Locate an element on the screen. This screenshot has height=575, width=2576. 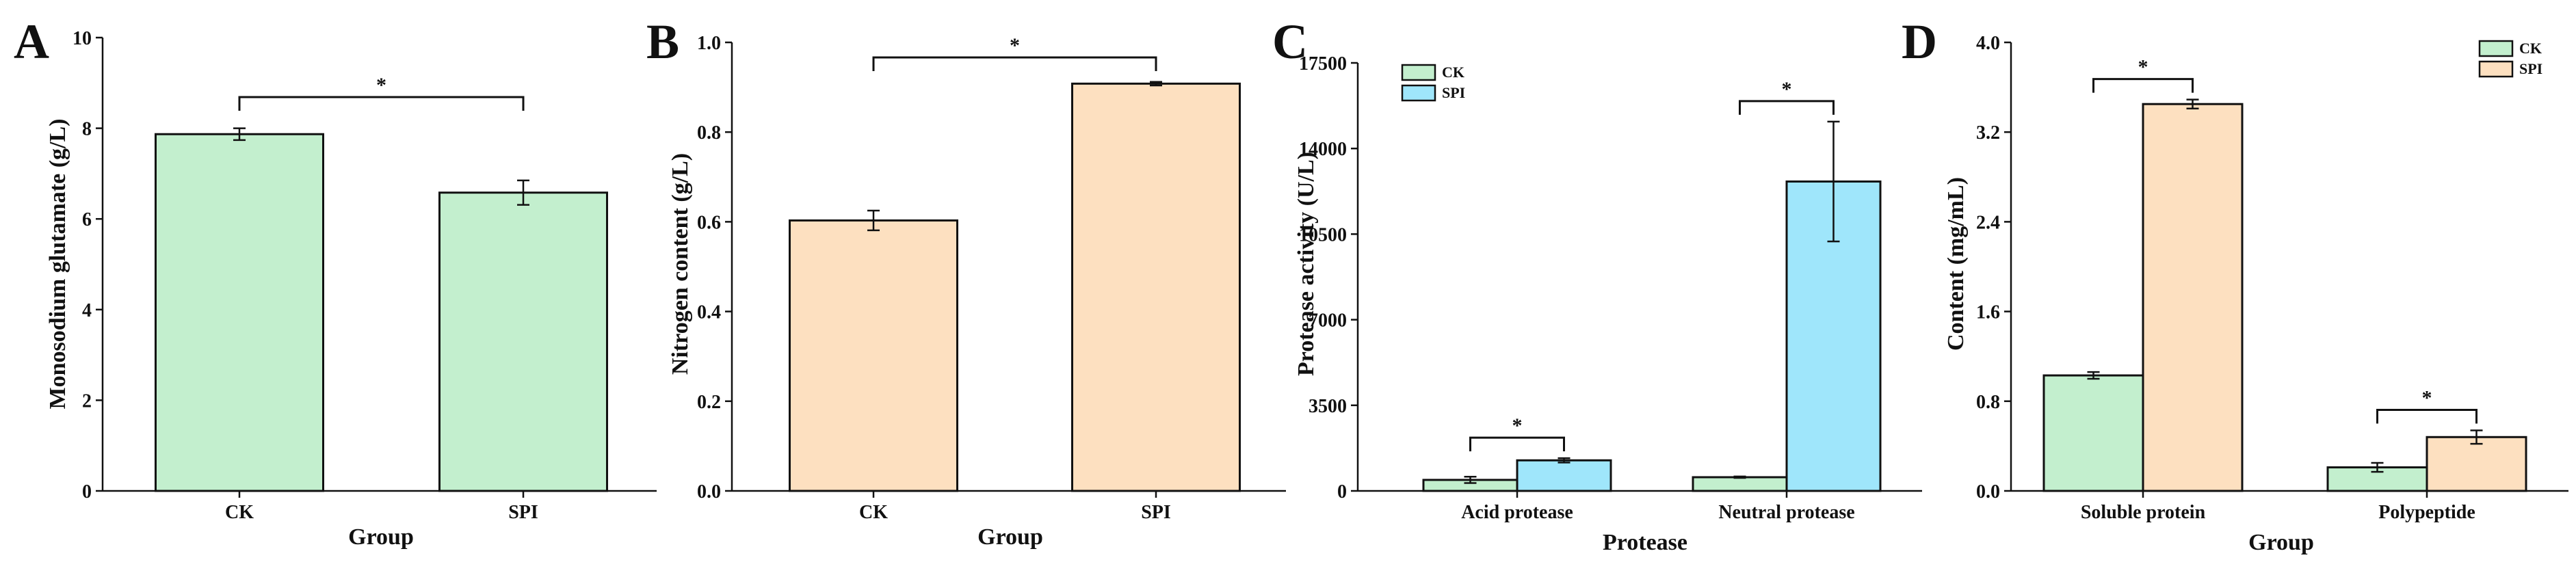
y-tick-label: 2.4 is located at coordinates (1988, 222).